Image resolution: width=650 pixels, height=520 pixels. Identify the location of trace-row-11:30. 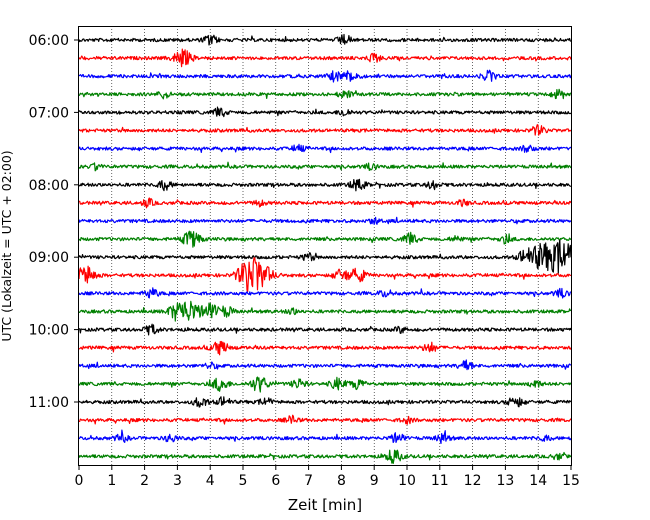
(325, 436).